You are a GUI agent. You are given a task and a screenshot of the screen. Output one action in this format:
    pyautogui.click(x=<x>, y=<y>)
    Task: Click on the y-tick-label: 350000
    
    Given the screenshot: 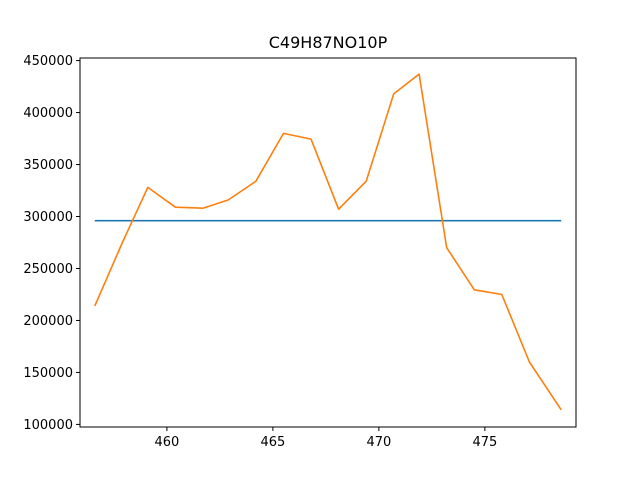 What is the action you would take?
    pyautogui.click(x=48, y=165)
    